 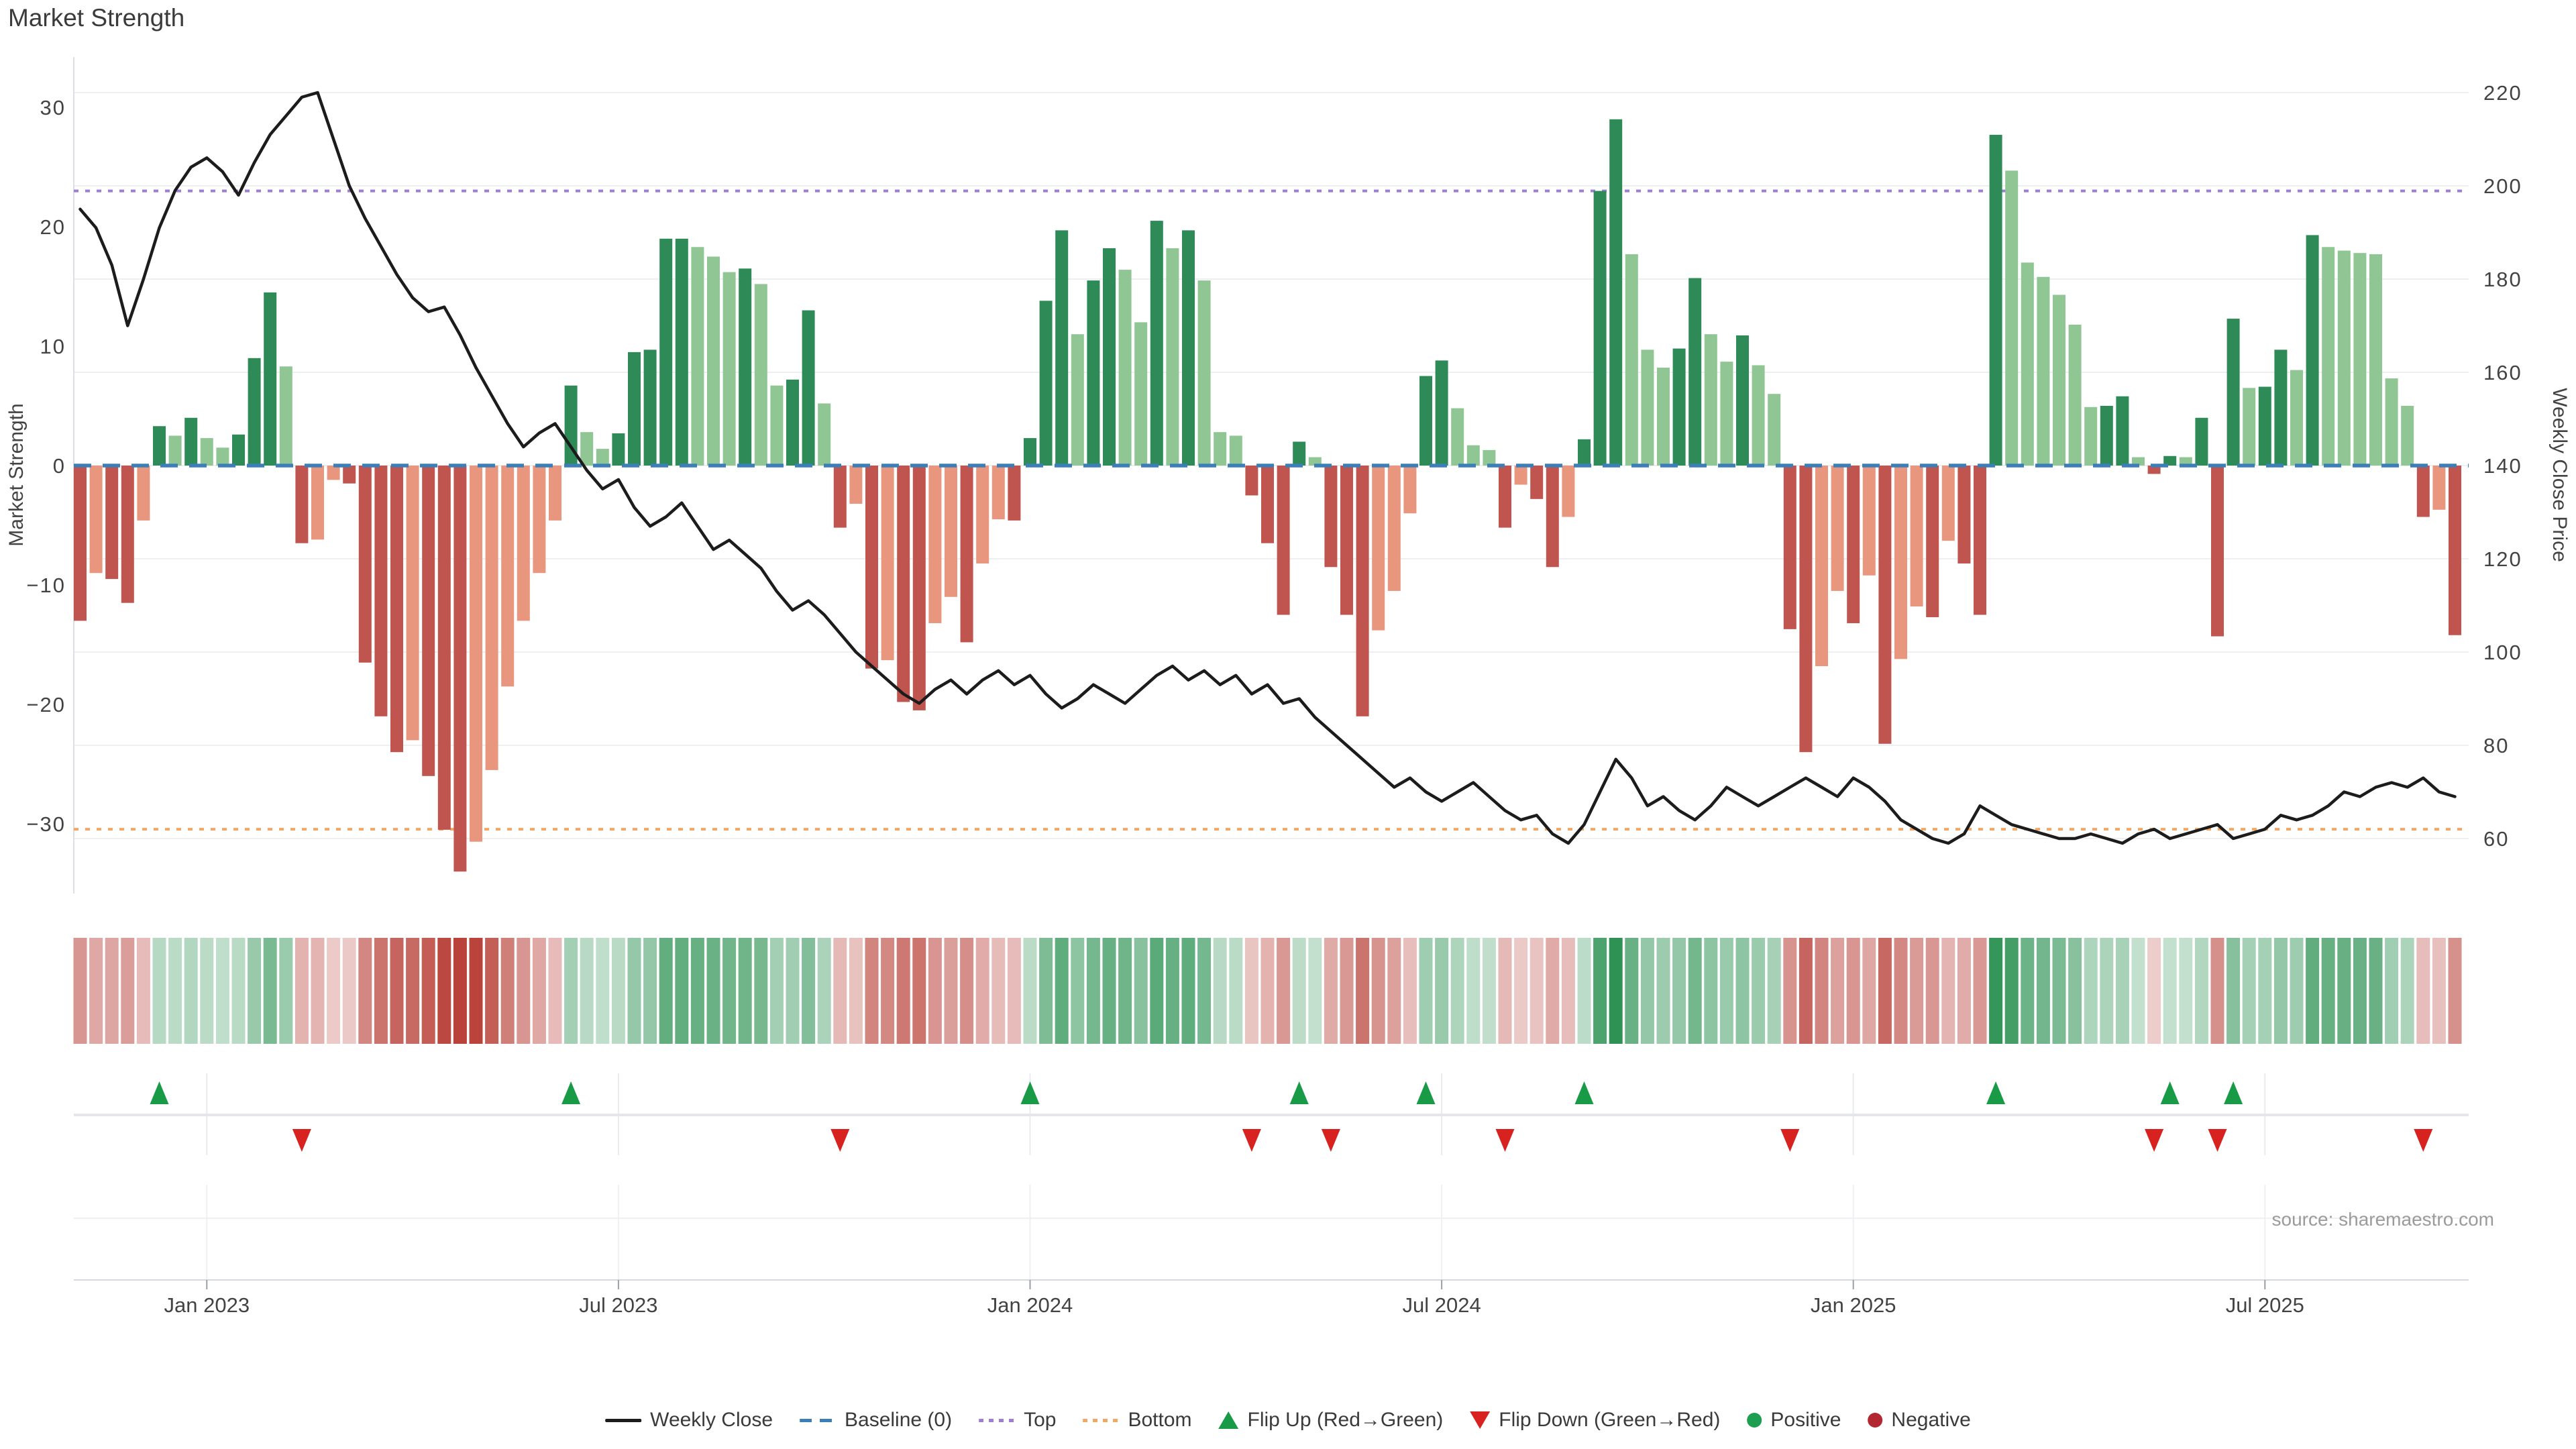 I want to click on legend-label: Negative, so click(x=1931, y=1420).